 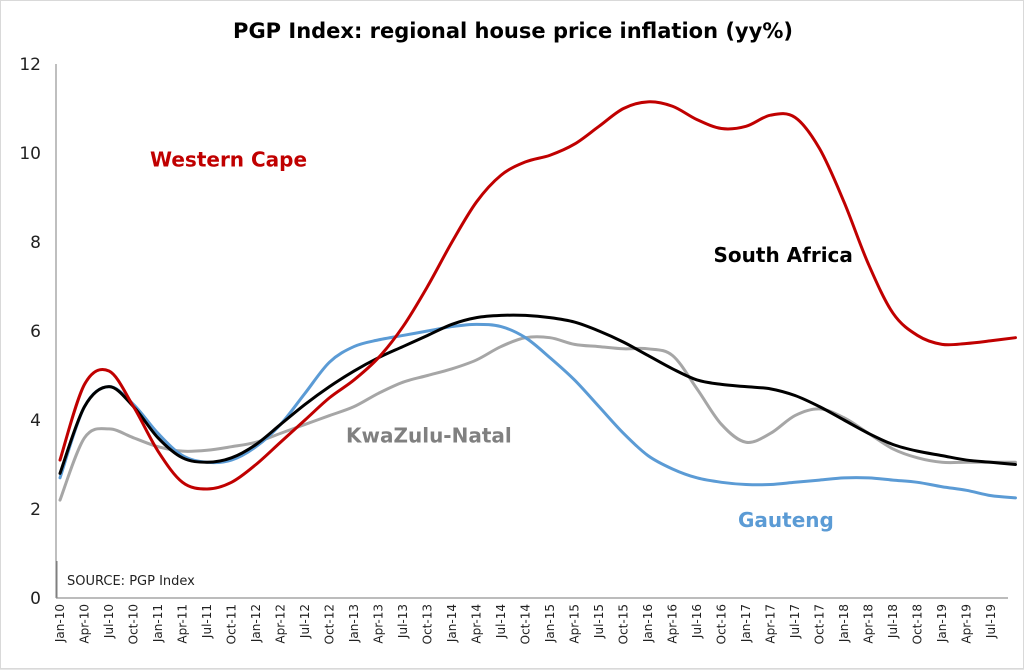 I want to click on y-tick-label: 10, so click(x=30, y=154).